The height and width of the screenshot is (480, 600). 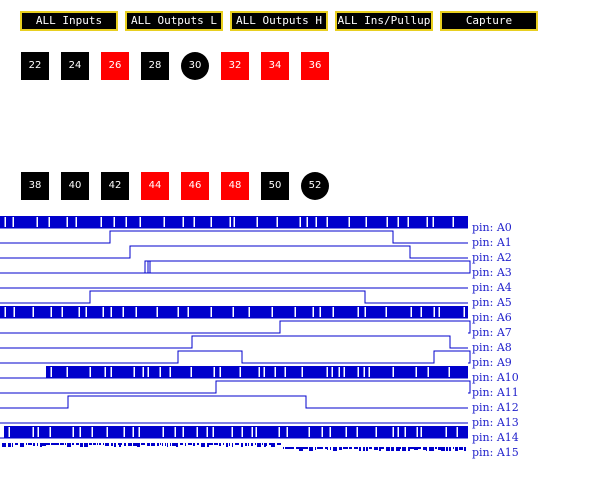 I want to click on pin-button-44: 44, so click(x=155, y=186).